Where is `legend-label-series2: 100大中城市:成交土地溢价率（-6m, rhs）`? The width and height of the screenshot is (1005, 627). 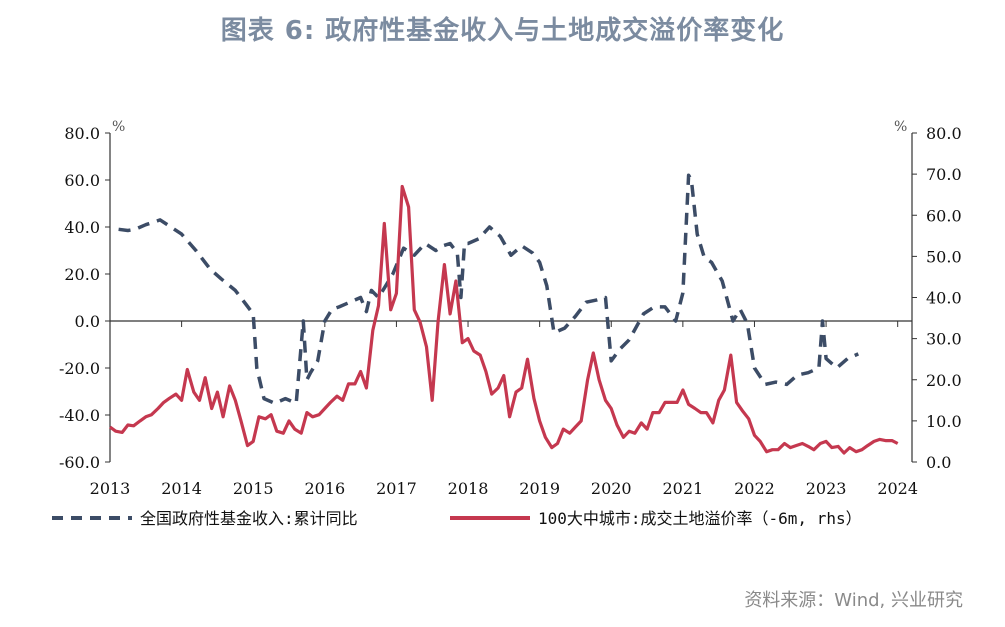 legend-label-series2: 100大中城市:成交土地溢价率（-6m, rhs） is located at coordinates (700, 518).